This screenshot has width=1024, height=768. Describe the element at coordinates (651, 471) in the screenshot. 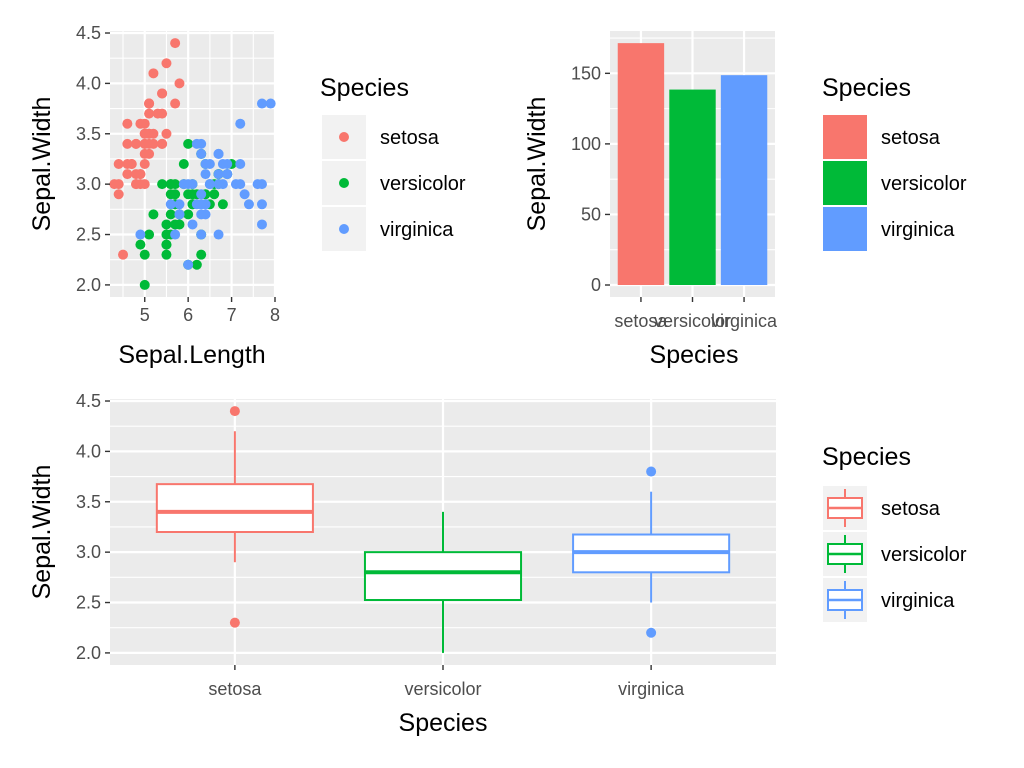

I see `box-outlier-virginica` at that location.